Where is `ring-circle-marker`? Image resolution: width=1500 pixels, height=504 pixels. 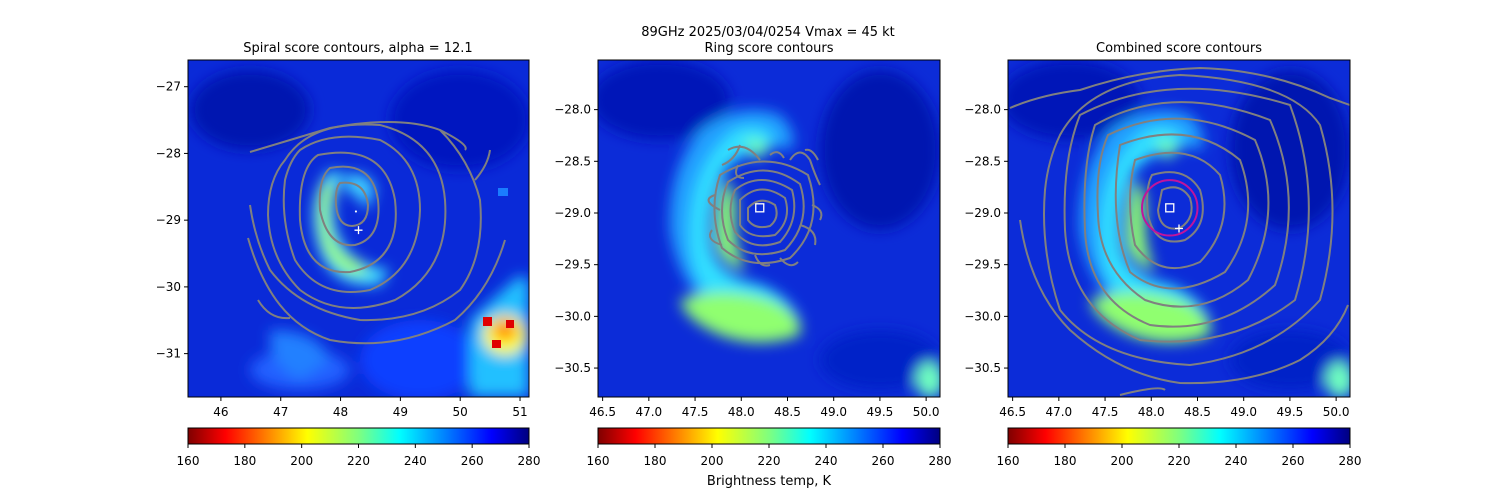
ring-circle-marker is located at coordinates (1170, 208).